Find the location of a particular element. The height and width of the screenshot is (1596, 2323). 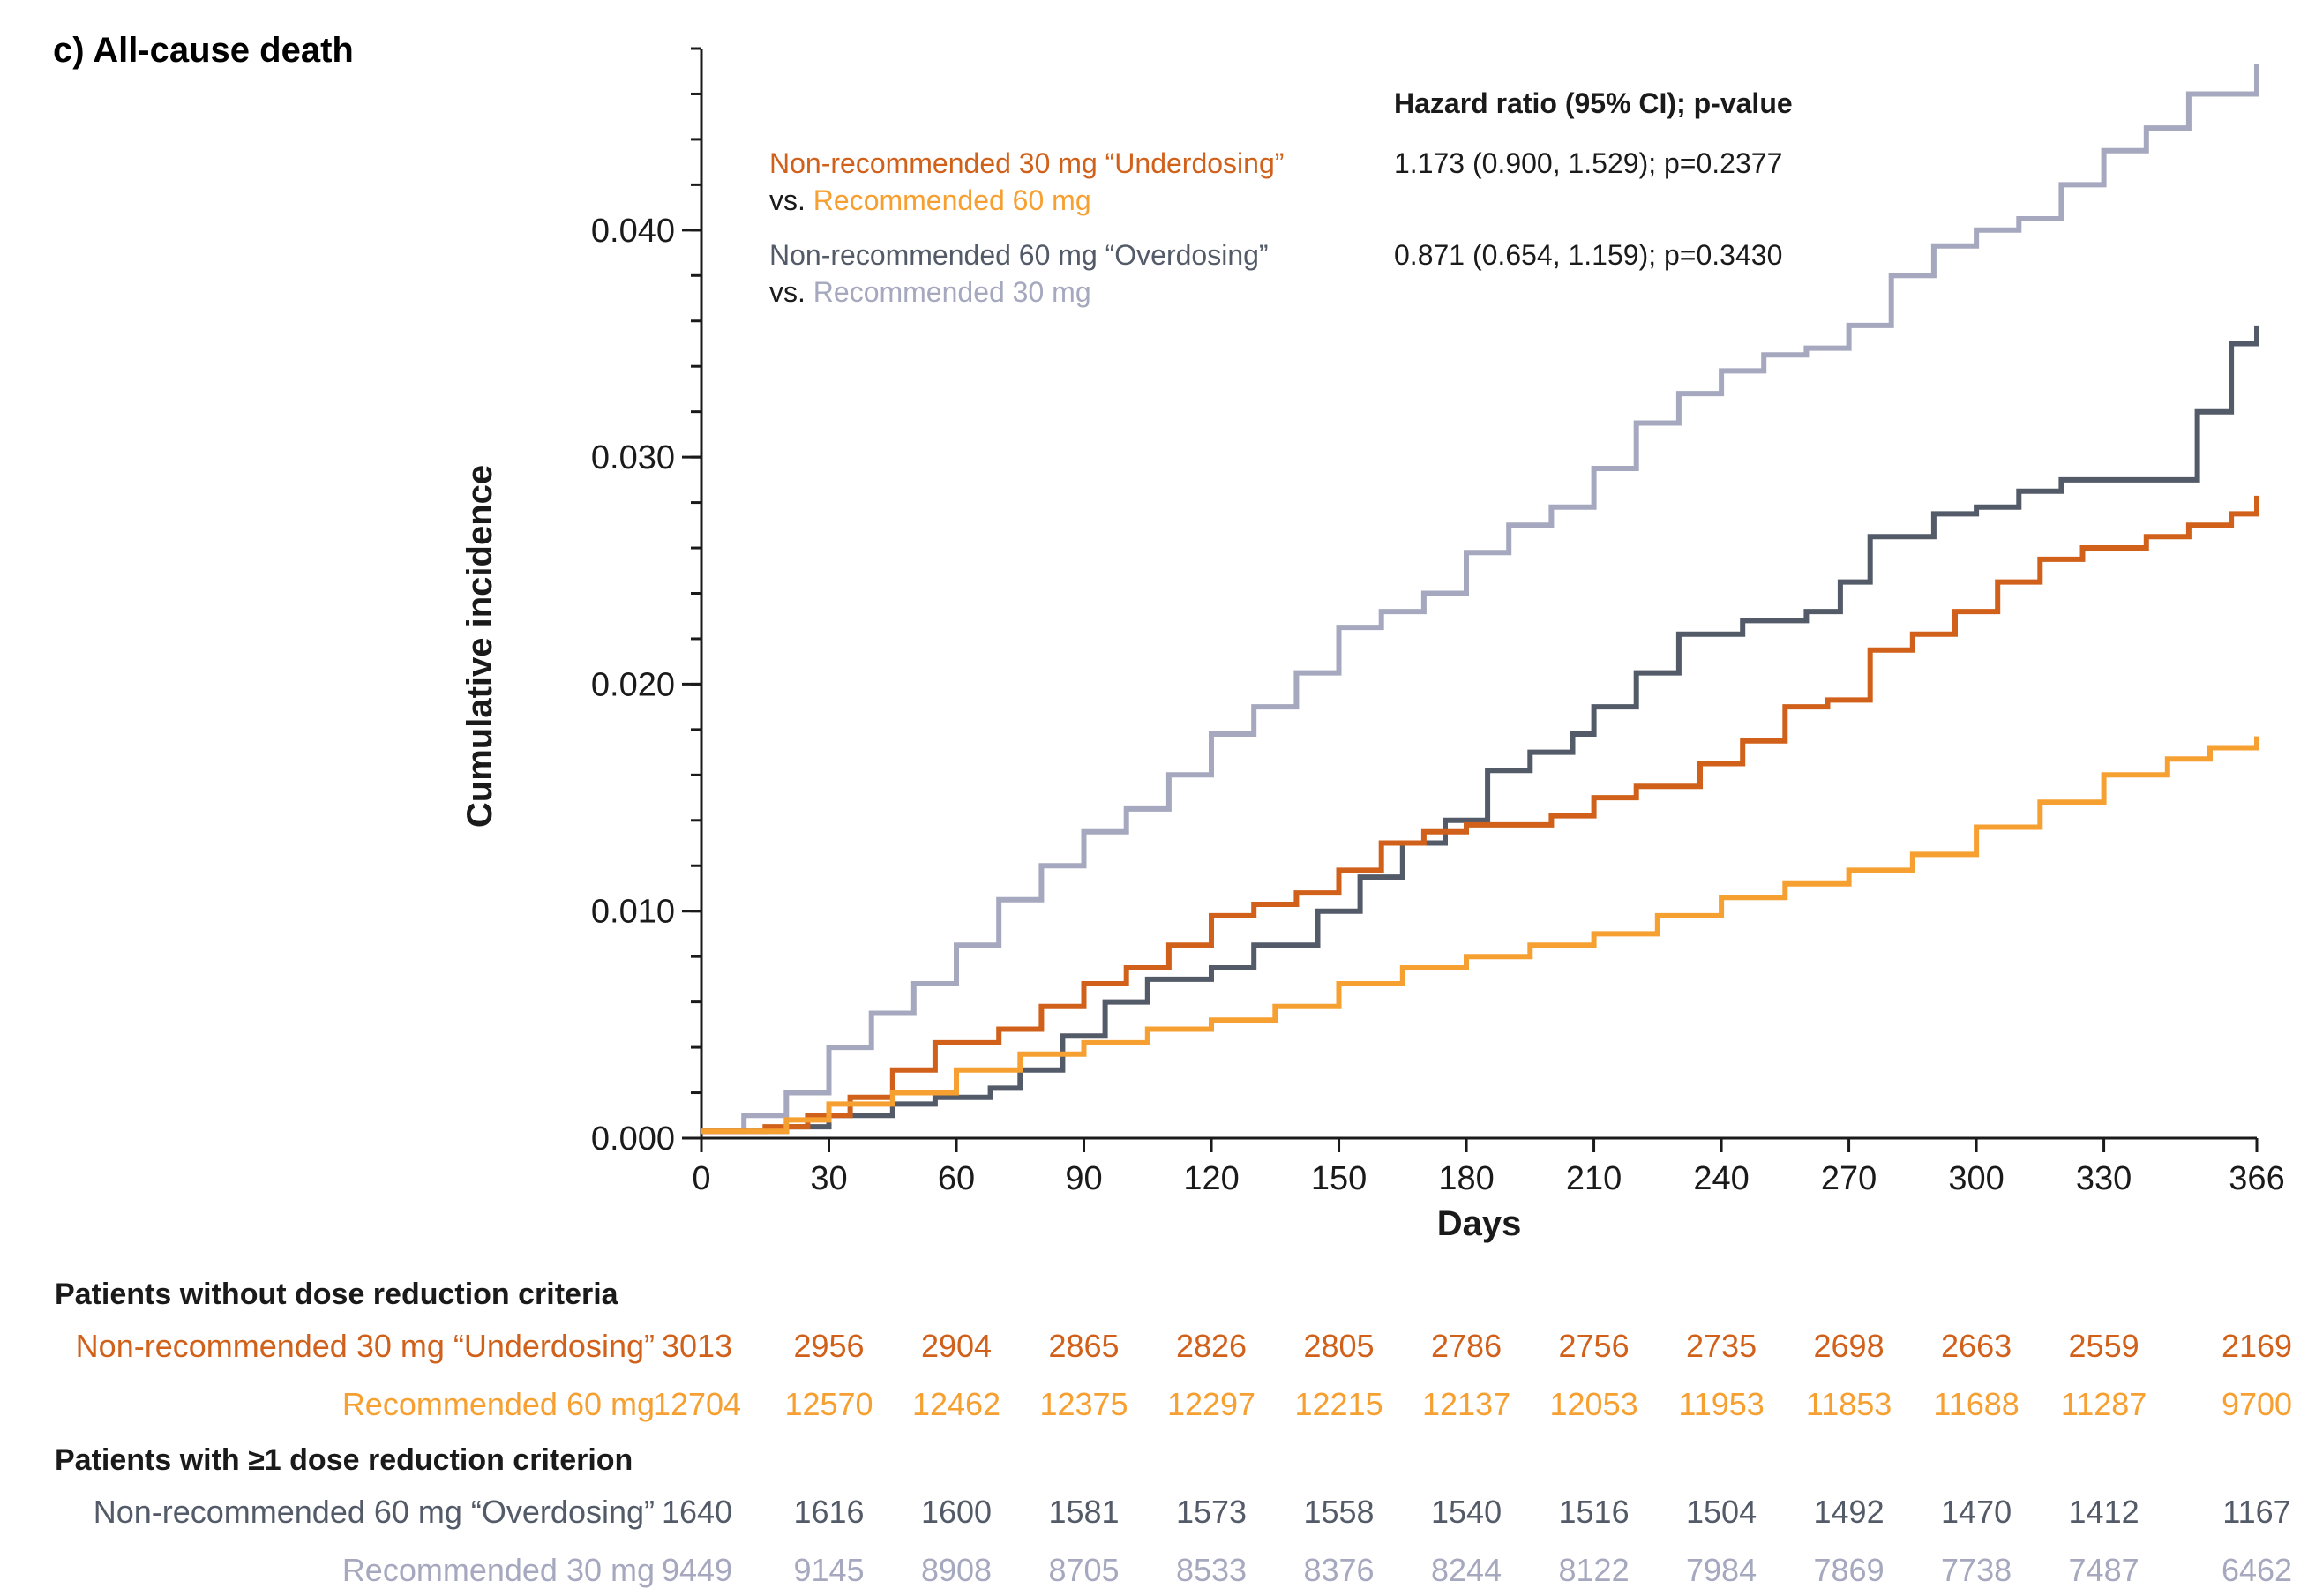

risk-group-heading: Patients without dose reduction criteria is located at coordinates (337, 1294).